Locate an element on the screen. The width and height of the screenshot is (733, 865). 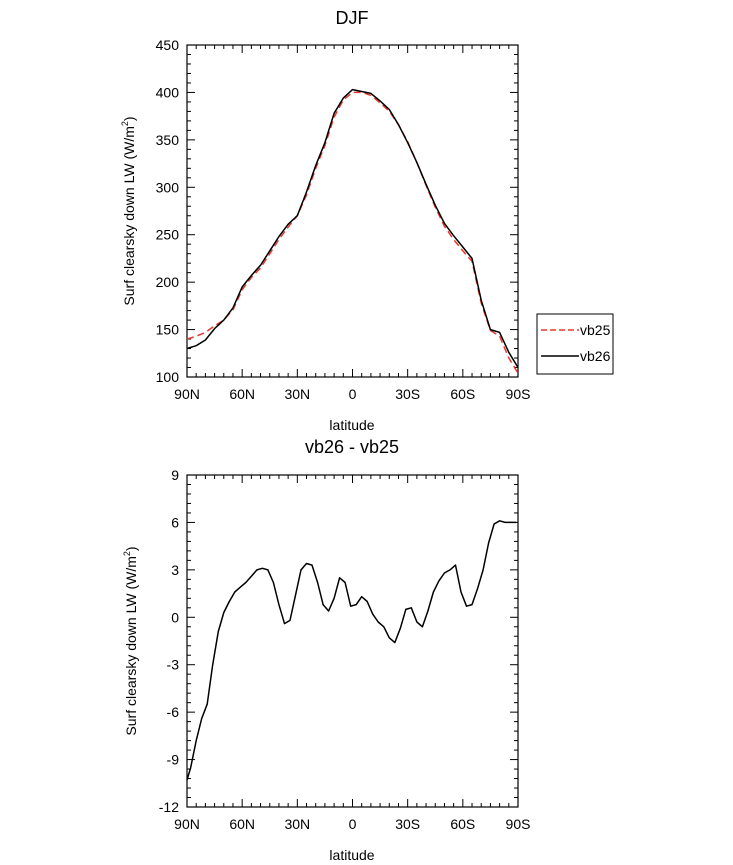
bottom-y-axis-label-sup: 2 is located at coordinates (127, 553).